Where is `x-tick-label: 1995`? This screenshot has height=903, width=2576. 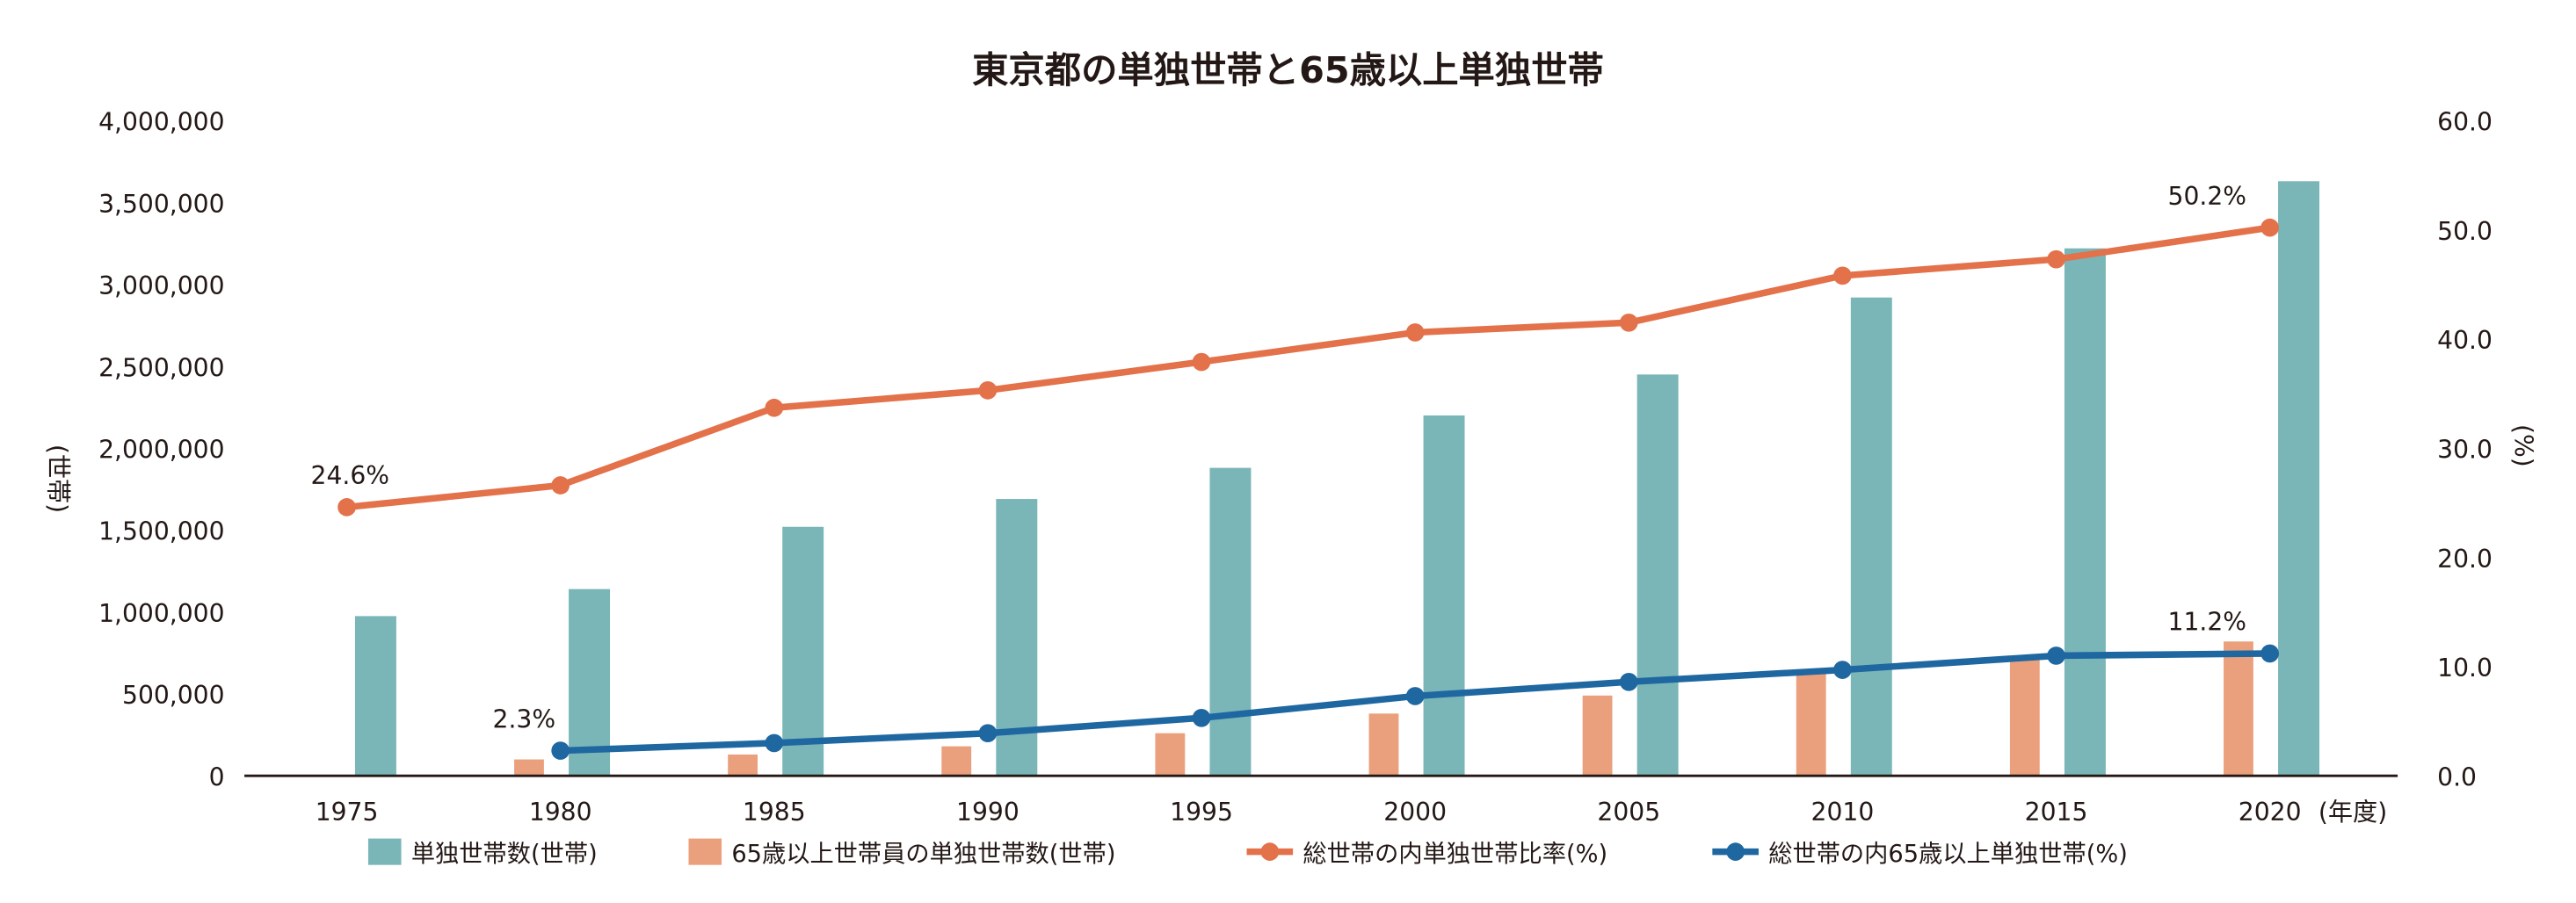
x-tick-label: 1995 is located at coordinates (1201, 812).